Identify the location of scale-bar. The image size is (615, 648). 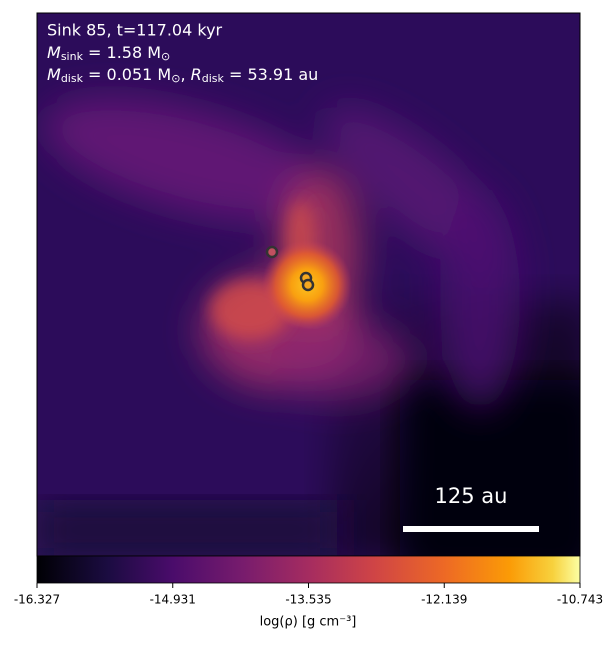
(471, 529).